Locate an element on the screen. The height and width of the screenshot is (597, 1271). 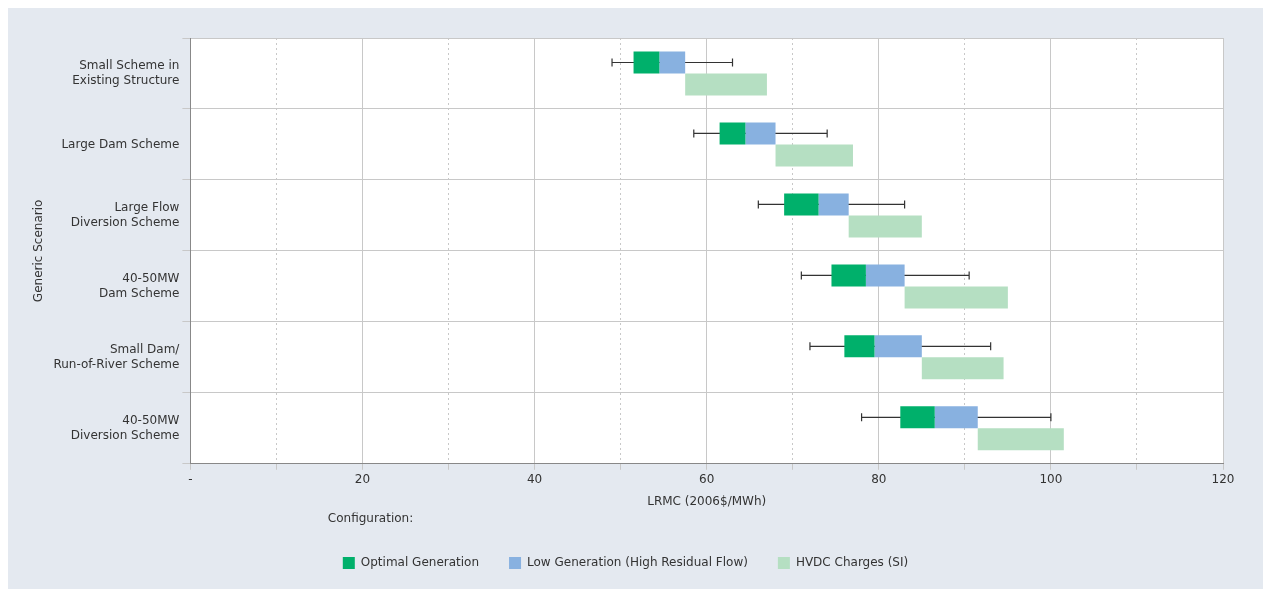
legend-label: HVDC Charges (SI) is located at coordinates (852, 562).